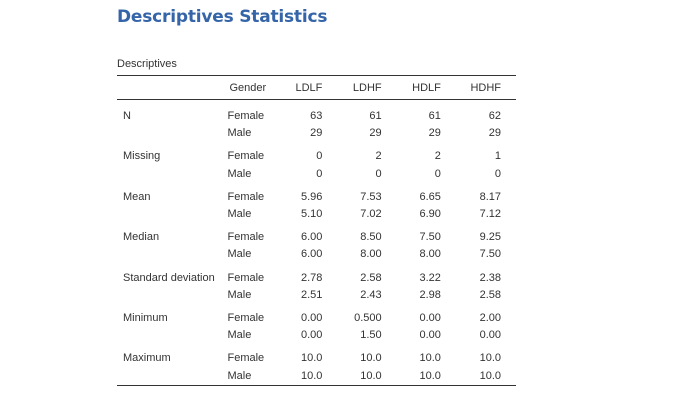 The height and width of the screenshot is (409, 680). What do you see at coordinates (316, 104) in the screenshot?
I see `table-top-padding` at bounding box center [316, 104].